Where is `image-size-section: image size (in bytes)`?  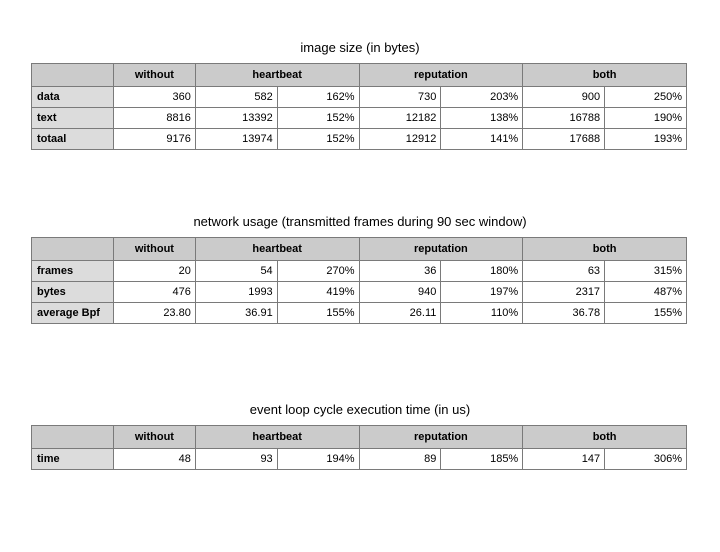
image-size-section: image size (in bytes) is located at coordinates (360, 48).